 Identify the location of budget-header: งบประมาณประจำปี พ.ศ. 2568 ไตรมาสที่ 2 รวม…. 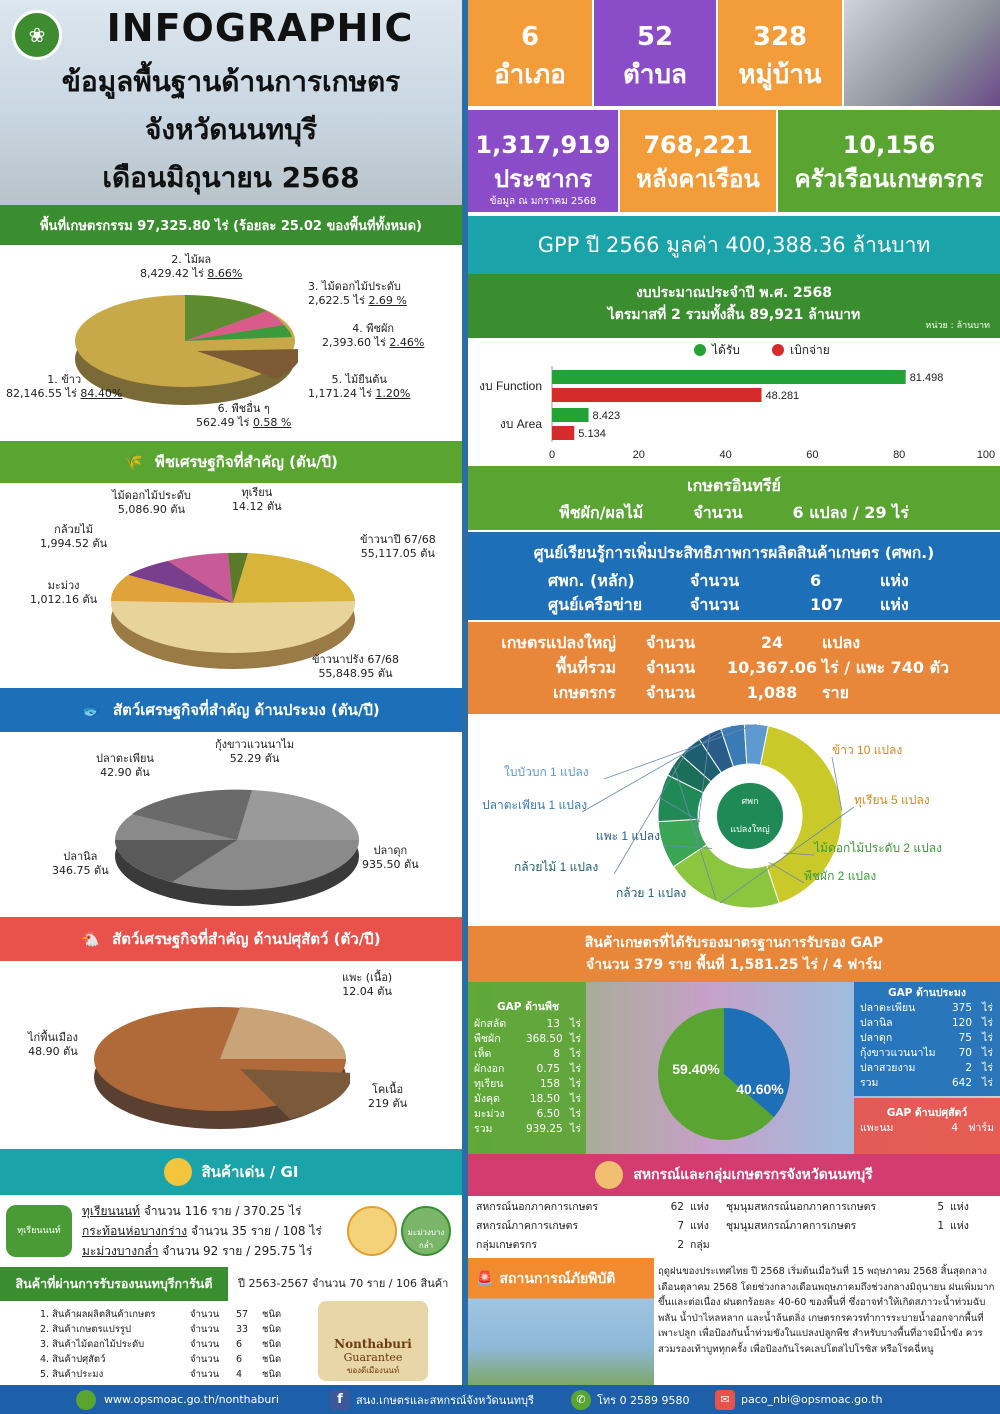
(734, 306).